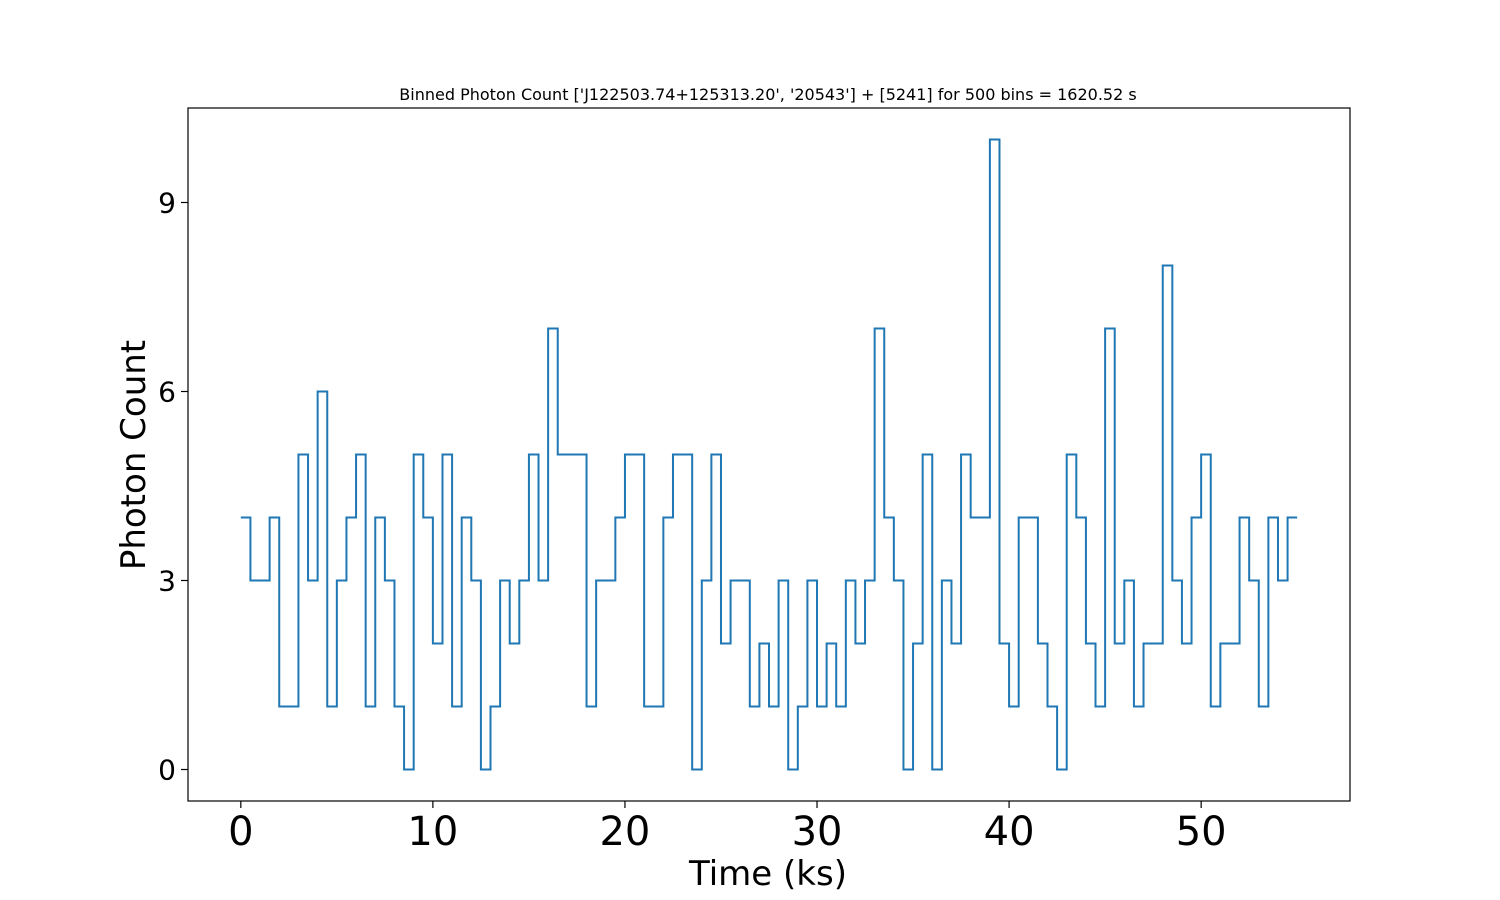 This screenshot has height=900, width=1500. What do you see at coordinates (817, 832) in the screenshot?
I see `x-tick-label: 30` at bounding box center [817, 832].